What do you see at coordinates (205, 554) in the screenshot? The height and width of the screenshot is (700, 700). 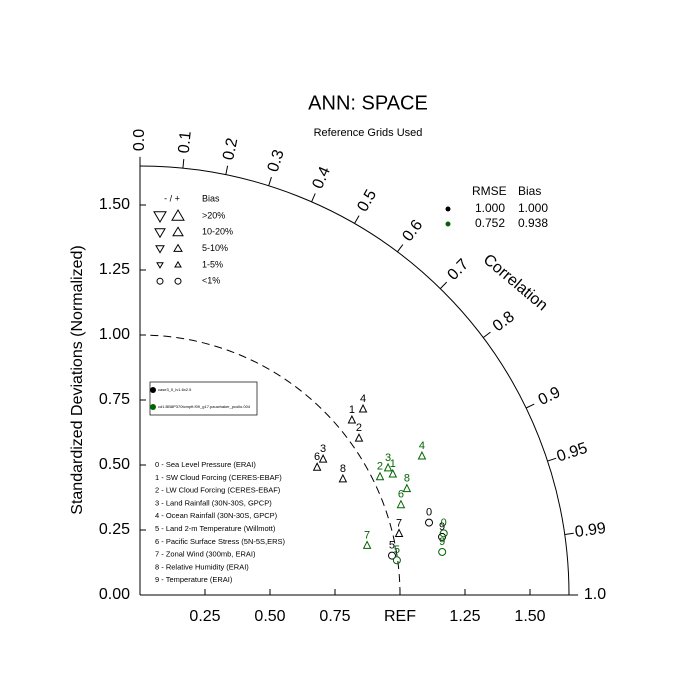 I see `variable-label: 7 - Zonal Wind (300mb, ERAI)` at bounding box center [205, 554].